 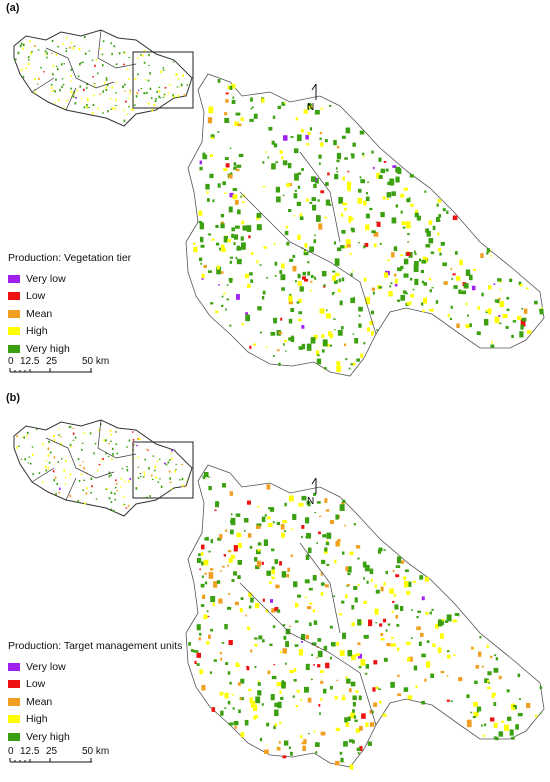 I want to click on legend-label: Low, so click(x=36, y=684).